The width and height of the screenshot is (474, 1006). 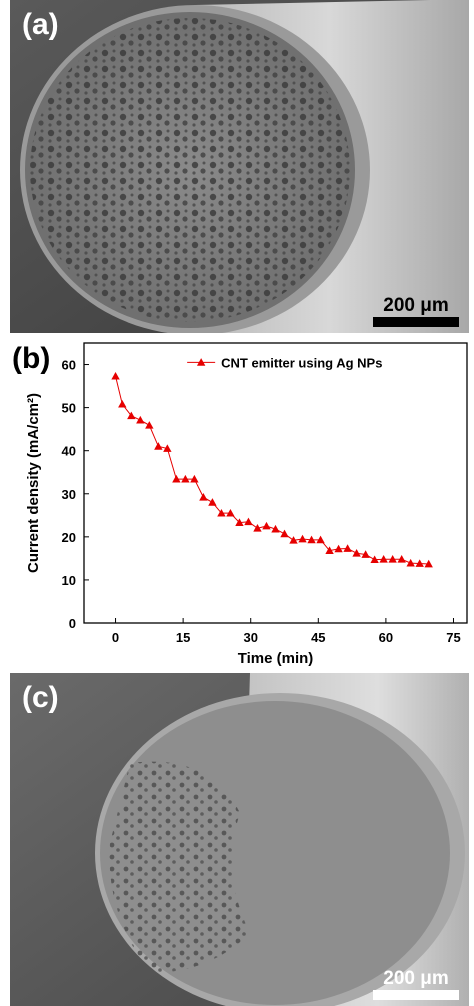 I want to click on scale-bar-label-c: 200 μm, so click(x=416, y=978).